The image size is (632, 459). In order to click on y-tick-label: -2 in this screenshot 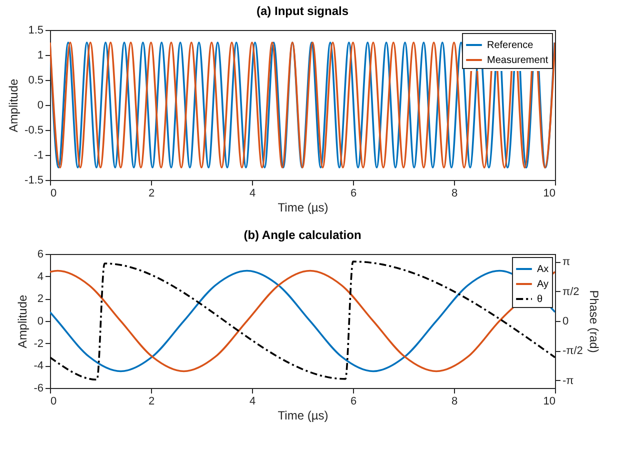, I will do `click(39, 344)`.